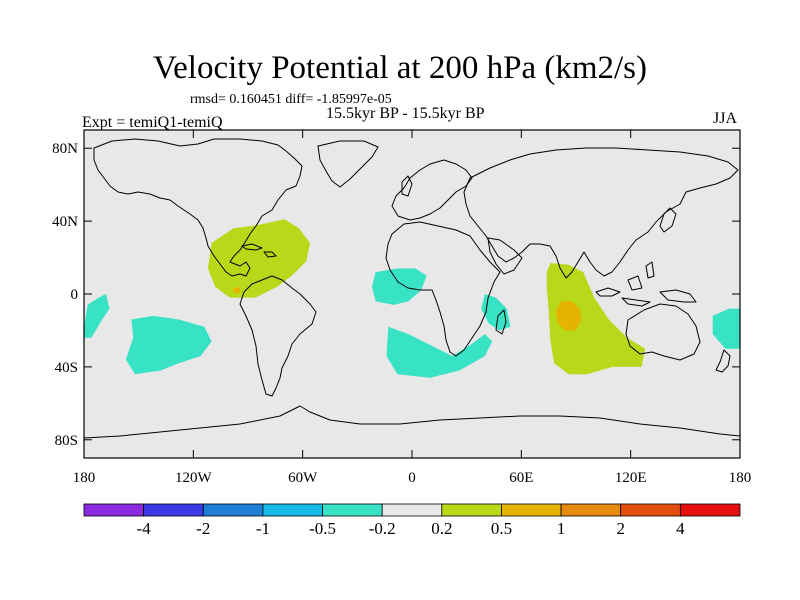 This screenshot has width=800, height=600. I want to click on region-negative-east-pacific-edge, so click(726, 328).